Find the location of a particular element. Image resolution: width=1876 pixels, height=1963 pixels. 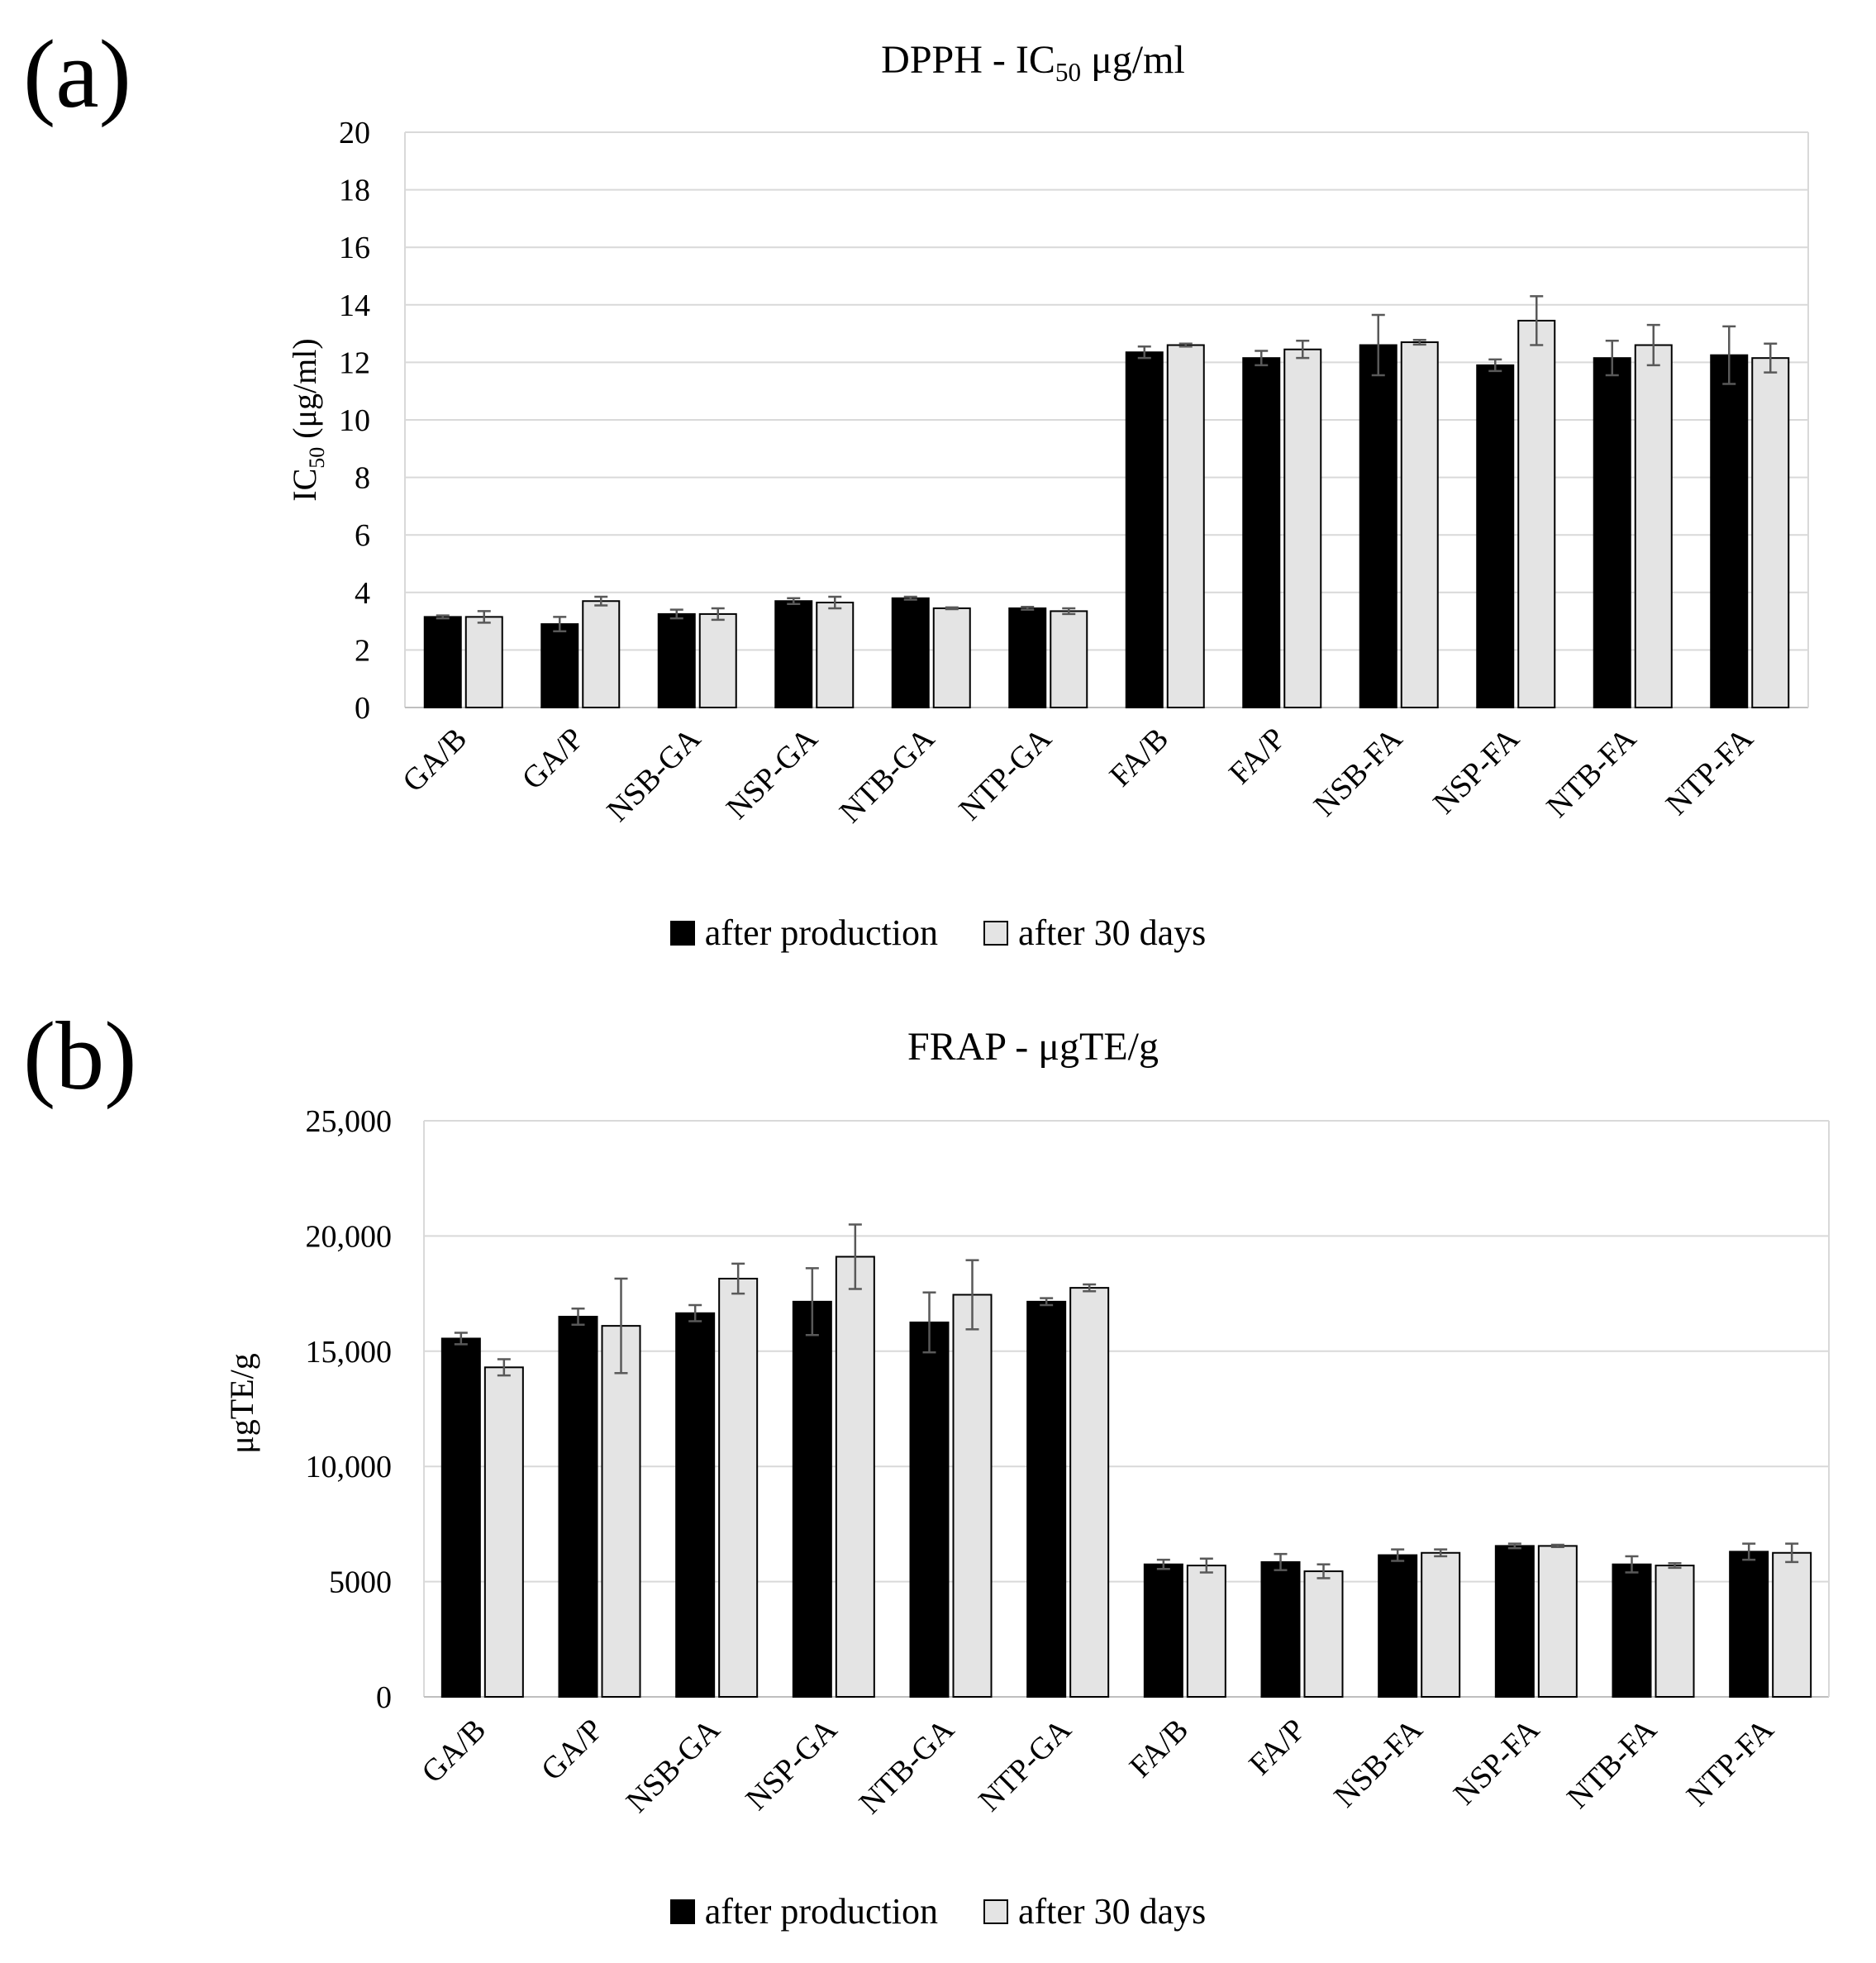

legend-swatch-after-production is located at coordinates (682, 1911).